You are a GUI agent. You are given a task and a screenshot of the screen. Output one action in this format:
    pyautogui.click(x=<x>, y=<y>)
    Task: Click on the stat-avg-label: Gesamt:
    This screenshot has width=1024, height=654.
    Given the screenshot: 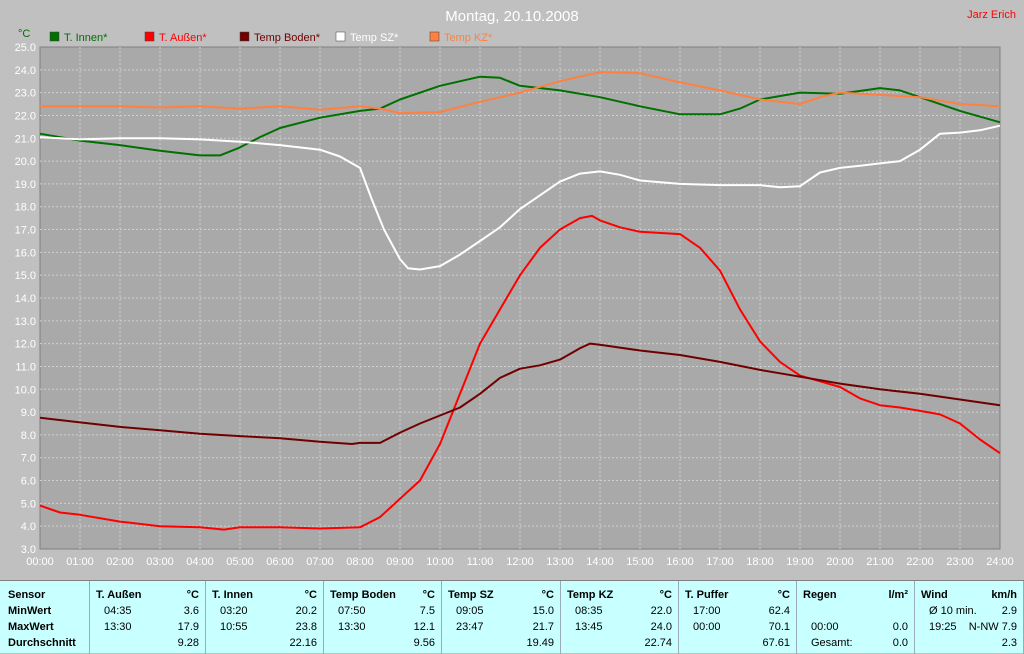 What is the action you would take?
    pyautogui.click(x=832, y=643)
    